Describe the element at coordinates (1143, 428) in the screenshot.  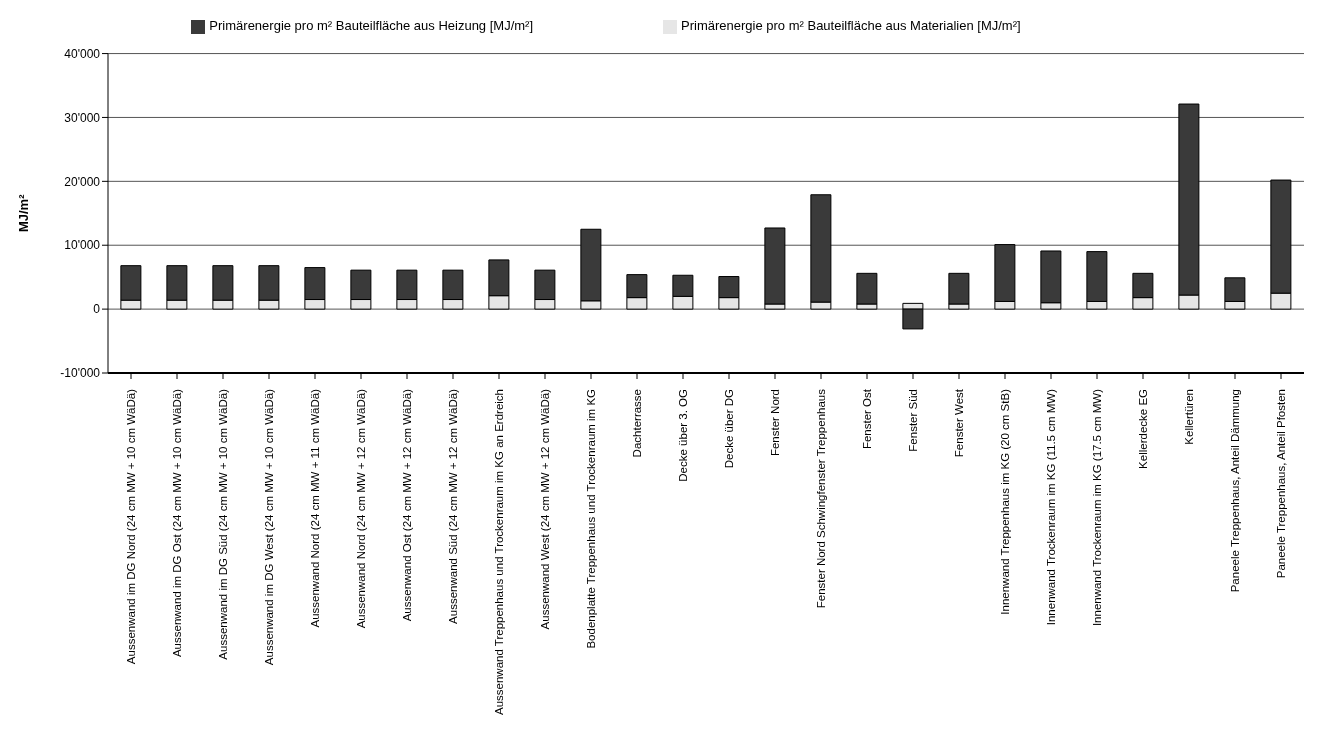
I see `x-tick-label: Kellerdecke EG` at that location.